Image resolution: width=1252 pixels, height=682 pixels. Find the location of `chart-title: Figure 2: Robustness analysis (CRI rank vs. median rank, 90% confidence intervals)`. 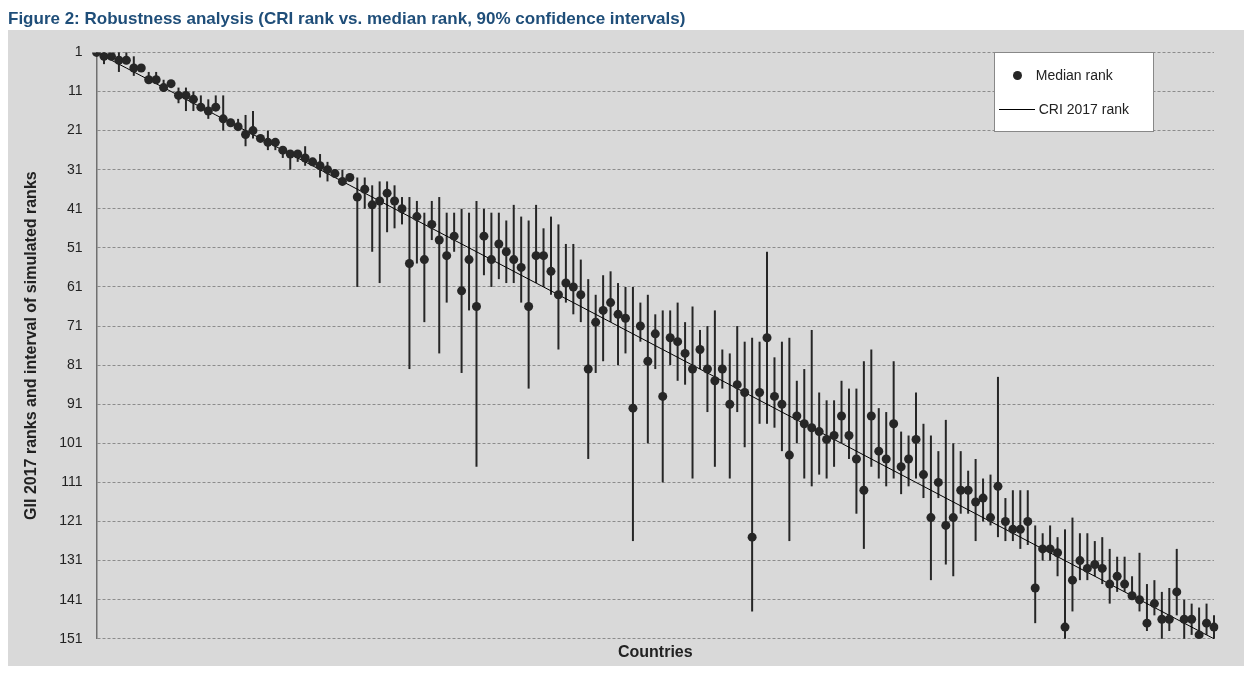

chart-title: Figure 2: Robustness analysis (CRI rank vs. median rank, 90% confidence intervals) is located at coordinates (347, 19).